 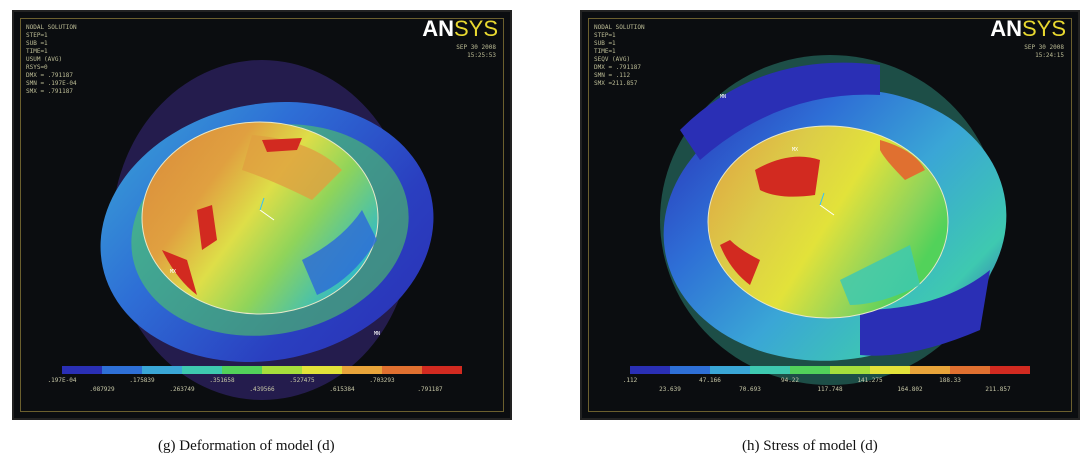 What do you see at coordinates (302, 380) in the screenshot?
I see `legend-tick: .527475` at bounding box center [302, 380].